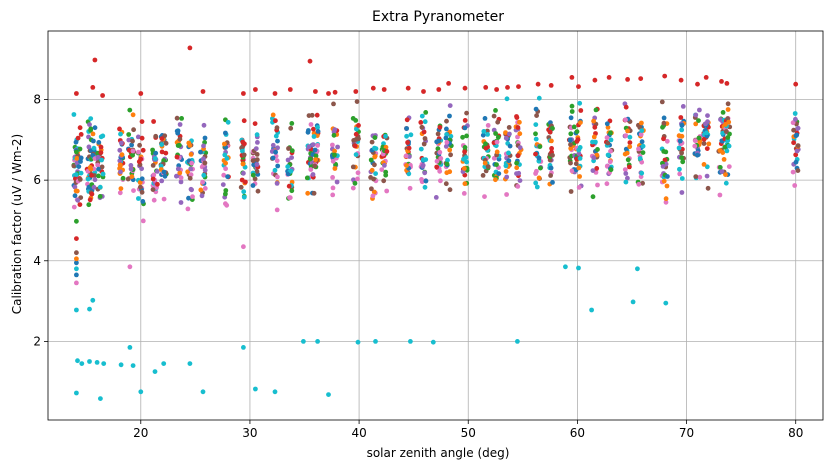  What do you see at coordinates (468, 433) in the screenshot?
I see `x-tick-label: 50` at bounding box center [468, 433].